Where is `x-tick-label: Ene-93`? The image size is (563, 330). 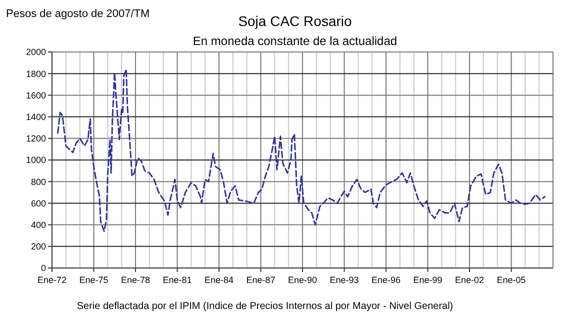
x-tick-label: Ene-93 is located at coordinates (344, 280).